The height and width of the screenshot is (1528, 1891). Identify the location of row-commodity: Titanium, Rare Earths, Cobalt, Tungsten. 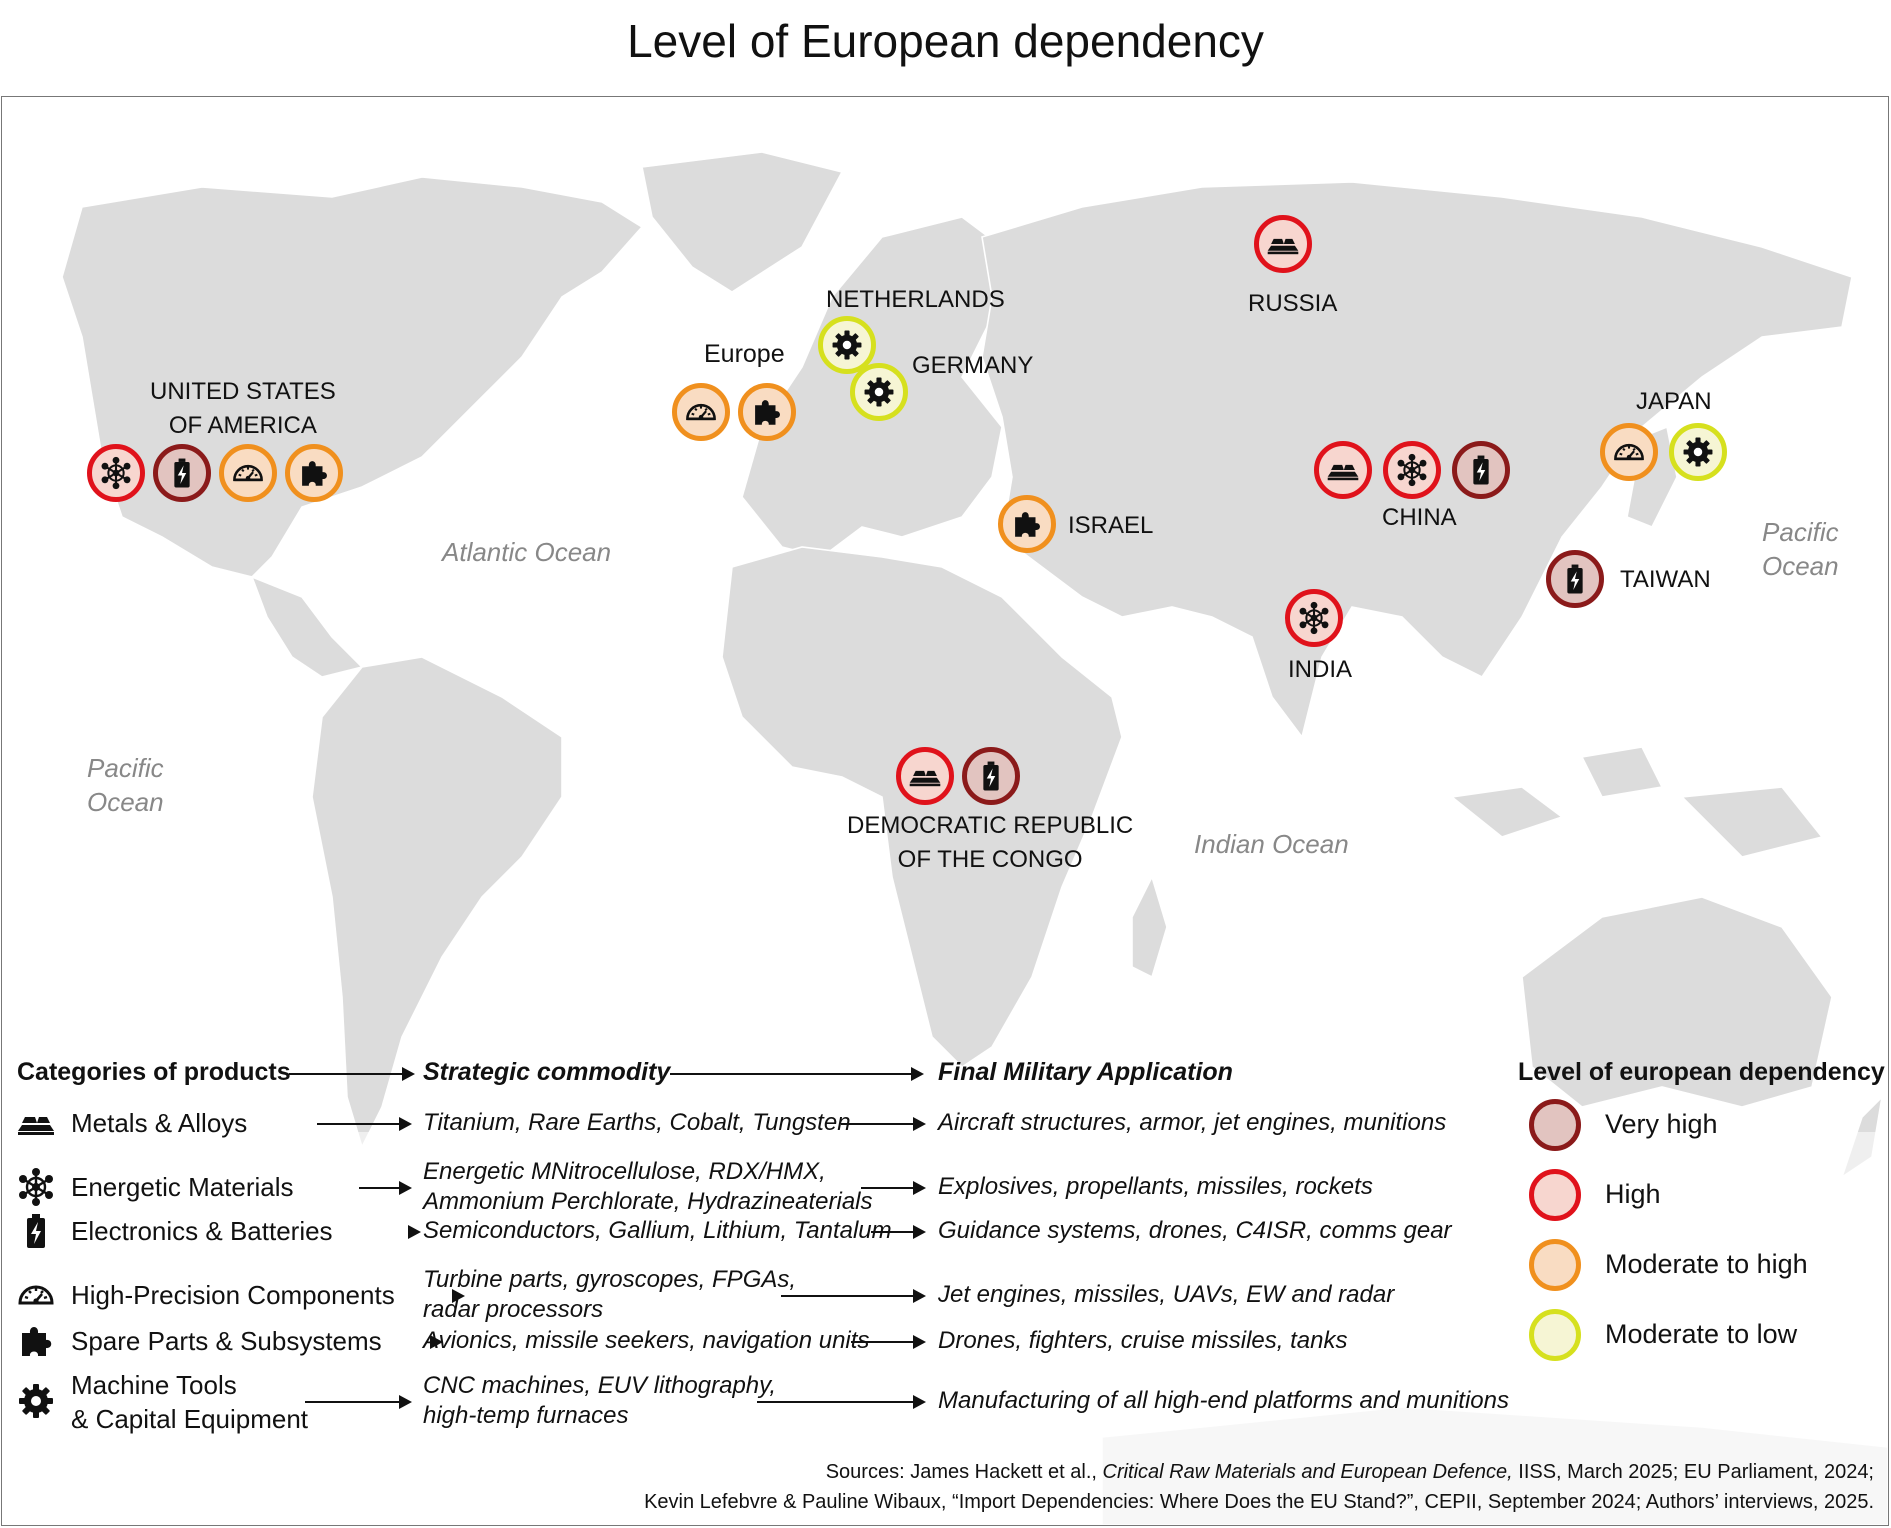
(637, 1123).